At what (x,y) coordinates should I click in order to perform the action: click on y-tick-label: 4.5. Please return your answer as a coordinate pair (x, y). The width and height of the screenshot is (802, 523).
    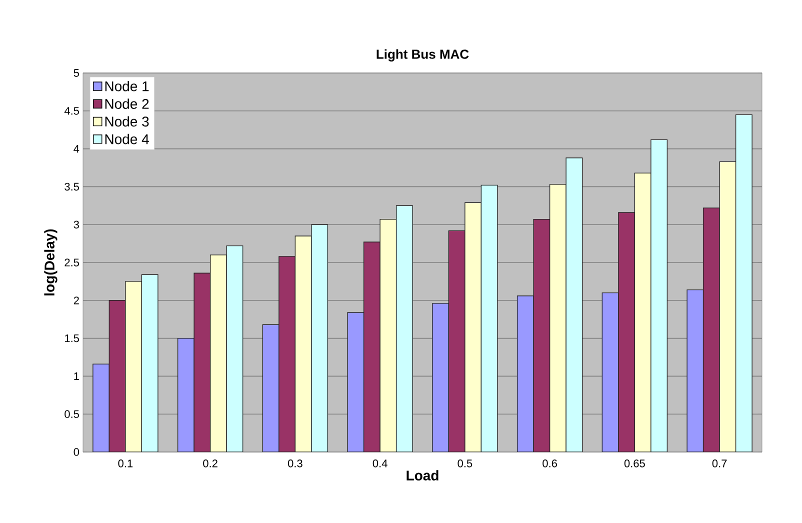
    Looking at the image, I should click on (71, 111).